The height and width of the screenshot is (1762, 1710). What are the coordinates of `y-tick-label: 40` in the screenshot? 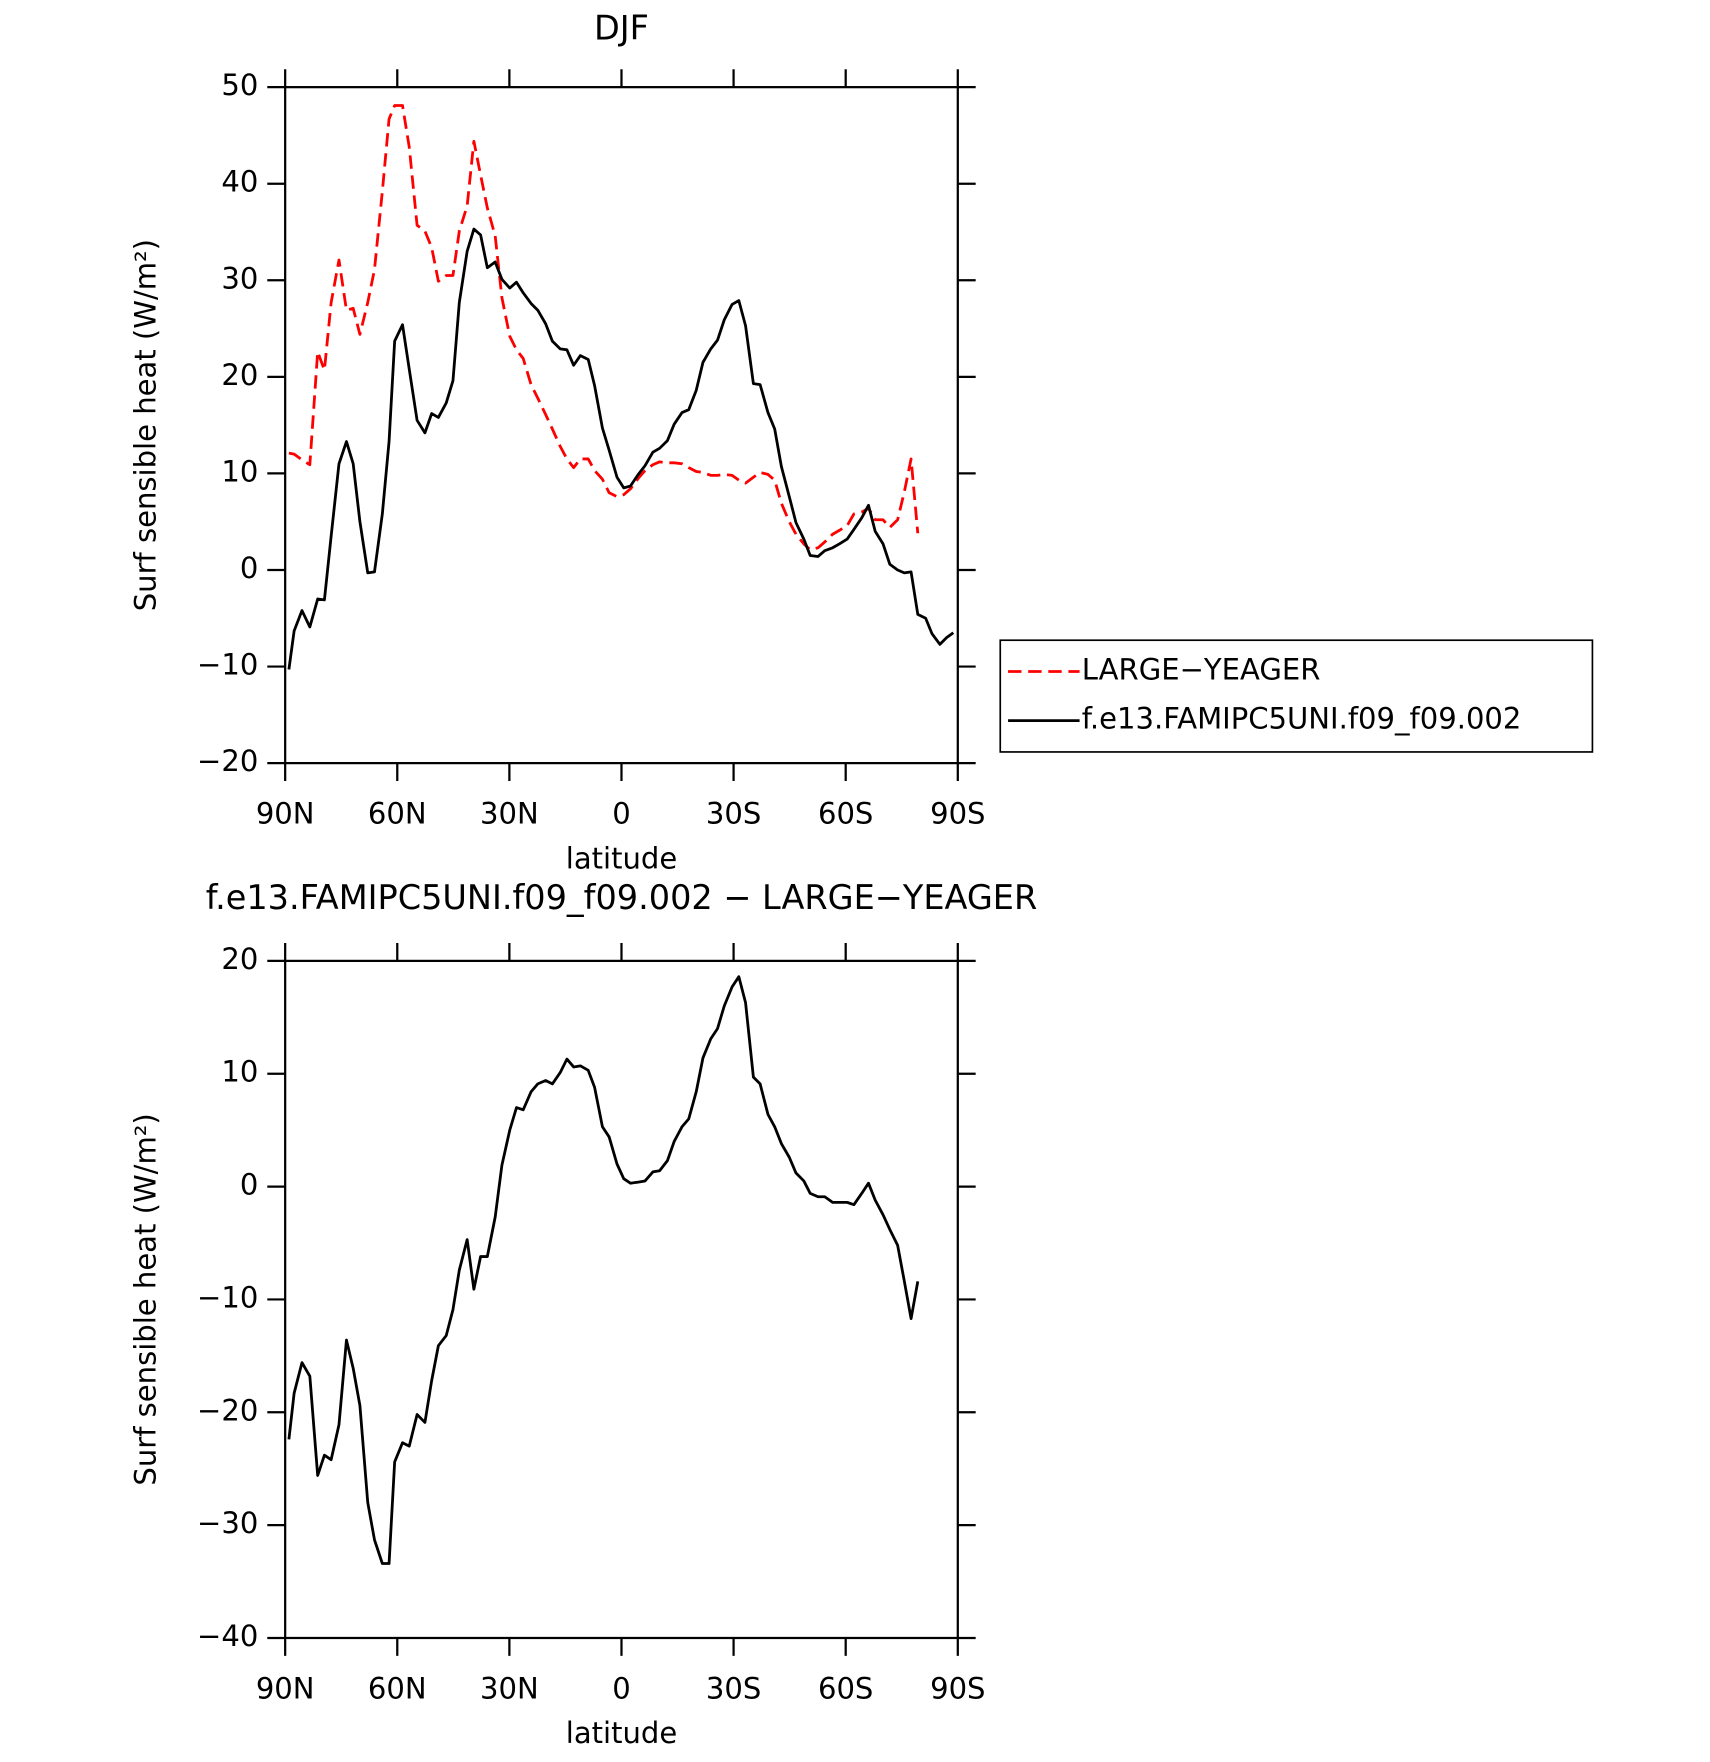 It's located at (239, 182).